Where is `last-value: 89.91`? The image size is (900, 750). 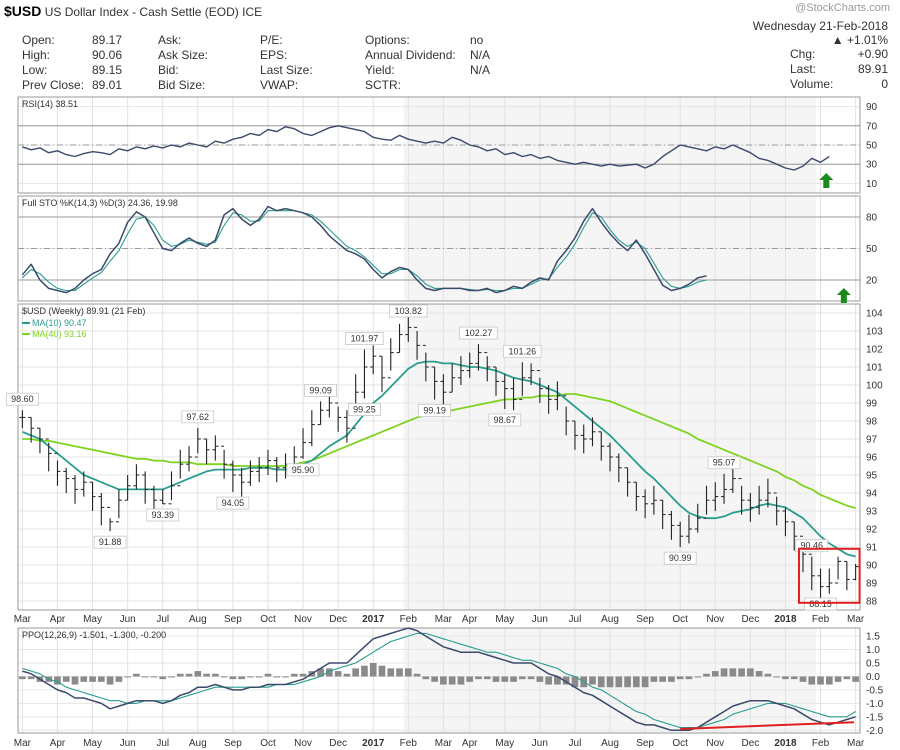
last-value: 89.91 is located at coordinates (872, 69).